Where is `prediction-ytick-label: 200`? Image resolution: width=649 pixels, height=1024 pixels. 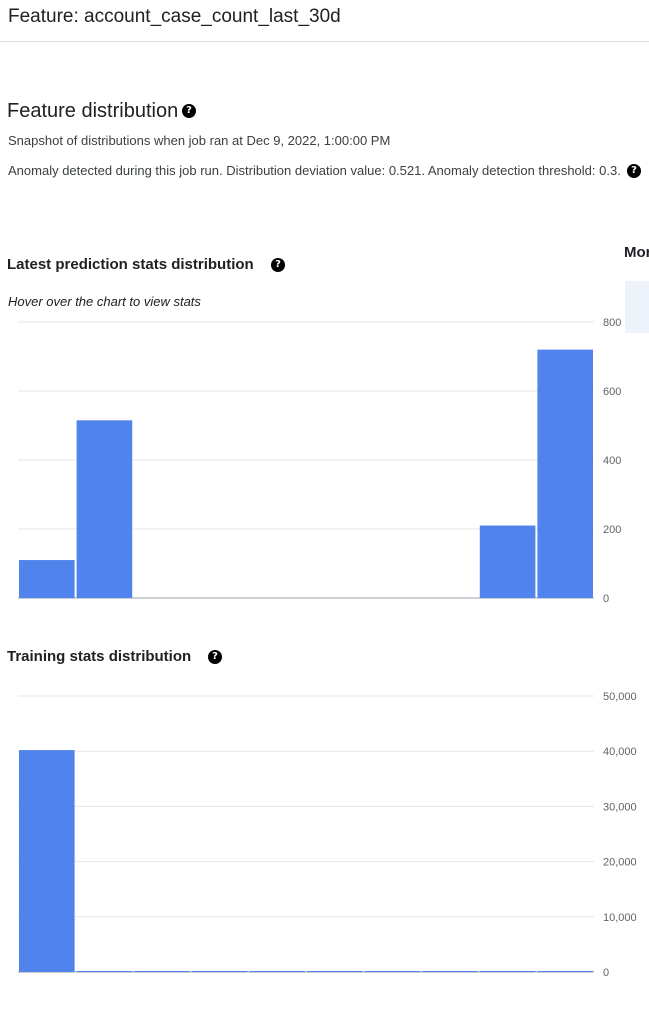
prediction-ytick-label: 200 is located at coordinates (612, 530).